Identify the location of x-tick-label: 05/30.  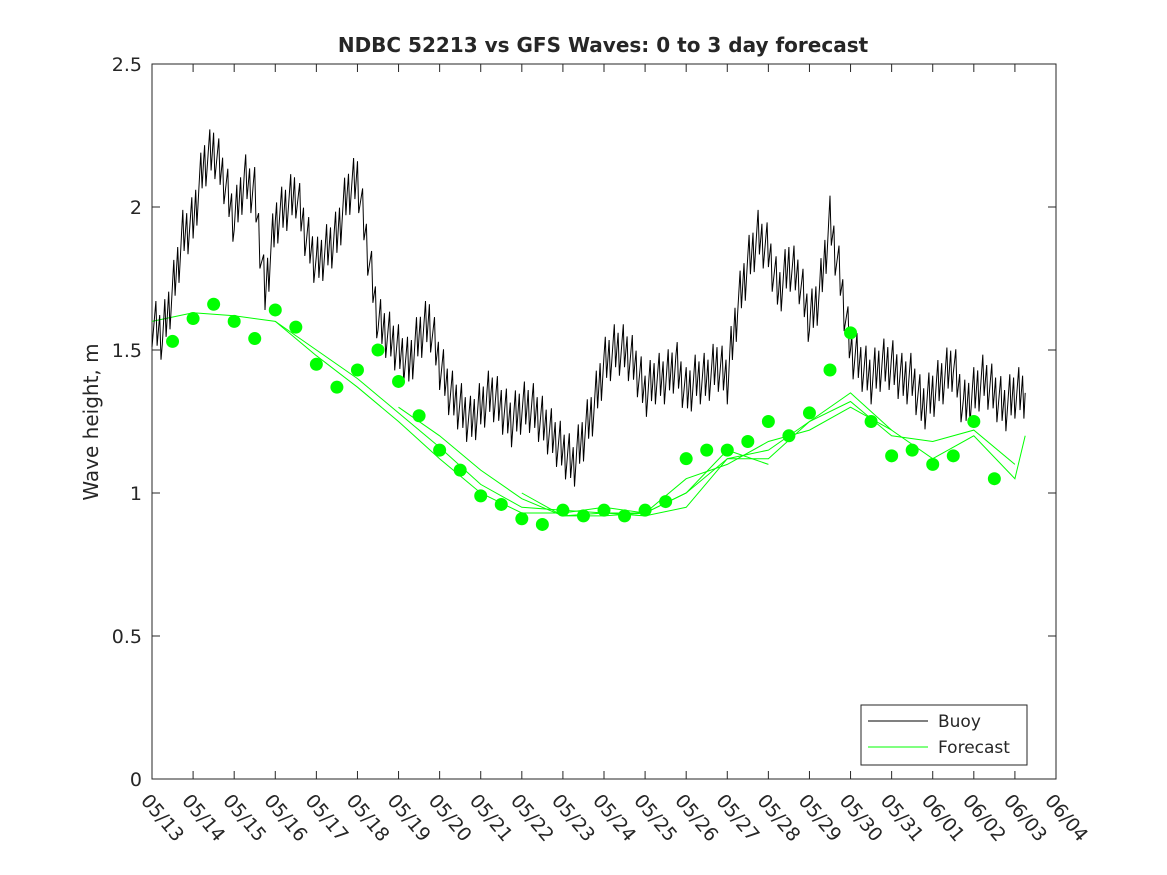
(861, 818).